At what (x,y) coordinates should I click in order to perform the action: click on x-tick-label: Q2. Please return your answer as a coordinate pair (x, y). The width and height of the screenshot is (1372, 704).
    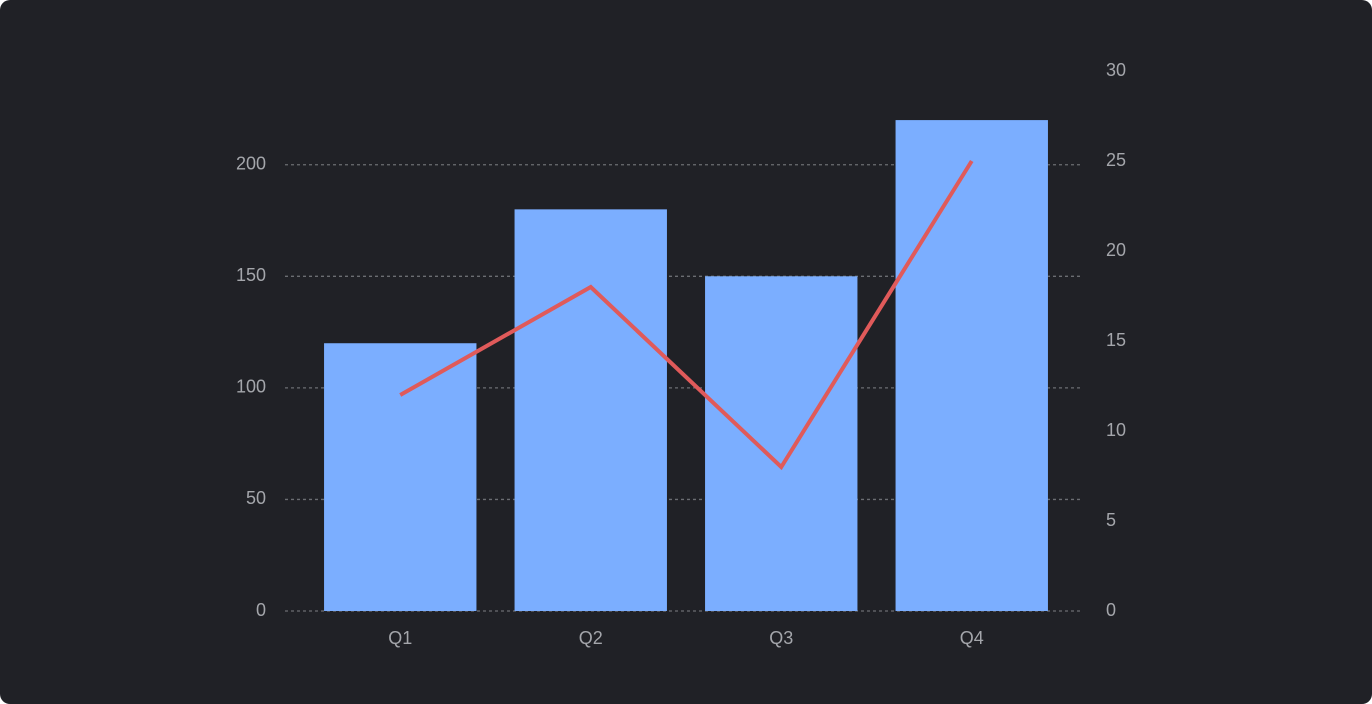
    Looking at the image, I should click on (591, 638).